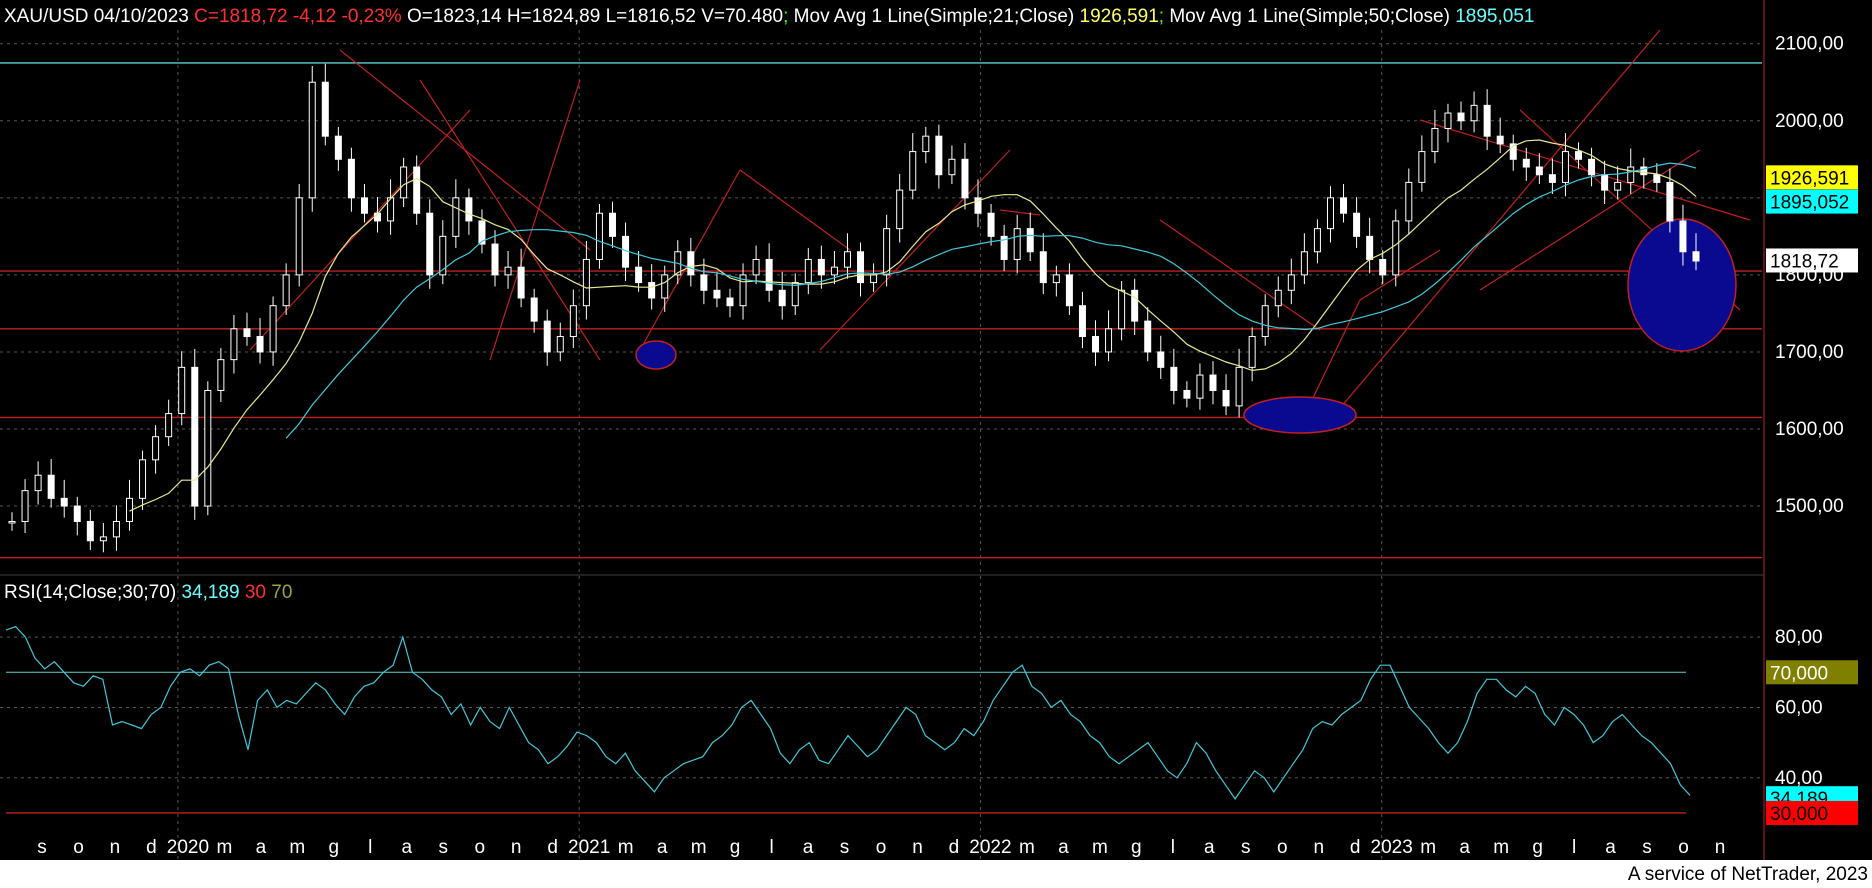 This screenshot has height=888, width=1872. Describe the element at coordinates (1804, 261) in the screenshot. I see `price-tag-label: 1818,72` at that location.